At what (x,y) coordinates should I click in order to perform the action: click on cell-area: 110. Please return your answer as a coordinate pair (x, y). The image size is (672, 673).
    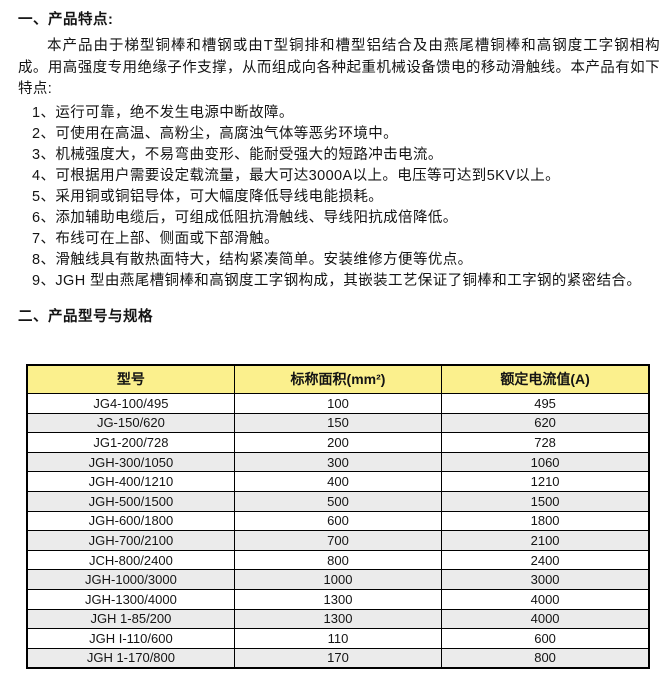
    Looking at the image, I should click on (338, 638).